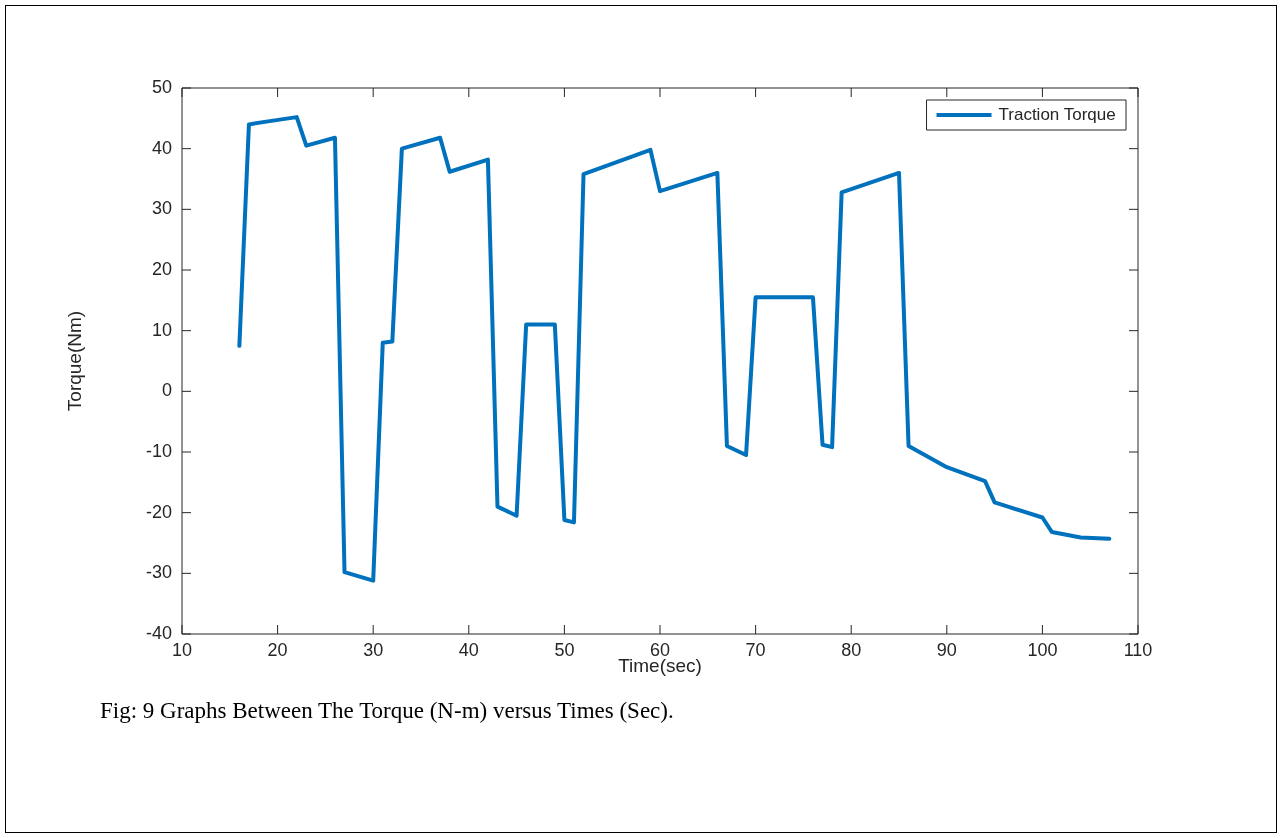 The width and height of the screenshot is (1282, 838). What do you see at coordinates (161, 329) in the screenshot?
I see `y-tick-label: 10` at bounding box center [161, 329].